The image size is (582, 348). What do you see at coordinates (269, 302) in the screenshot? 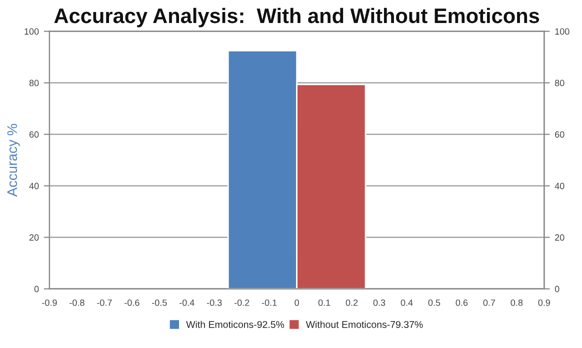
I see `x-tick-label: -0.1` at bounding box center [269, 302].